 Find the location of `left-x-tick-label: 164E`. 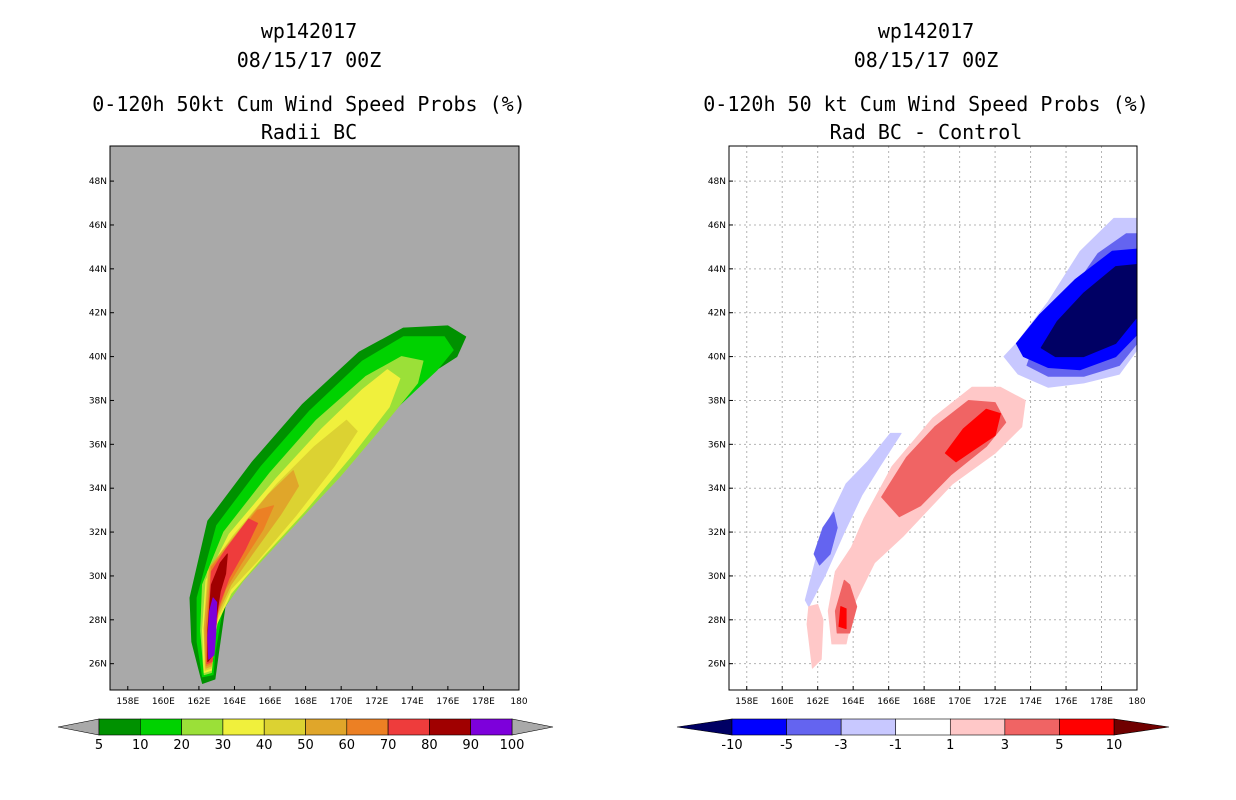

left-x-tick-label: 164E is located at coordinates (234, 702).